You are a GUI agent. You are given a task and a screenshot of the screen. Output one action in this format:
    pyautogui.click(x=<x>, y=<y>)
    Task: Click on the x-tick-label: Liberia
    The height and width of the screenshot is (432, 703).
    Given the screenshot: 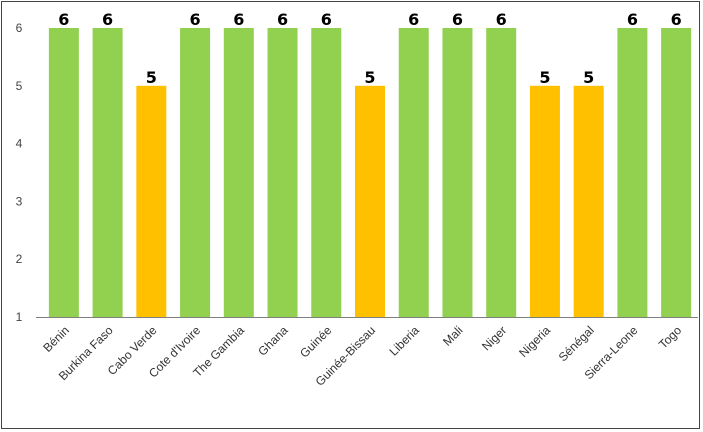 What is the action you would take?
    pyautogui.click(x=404, y=341)
    